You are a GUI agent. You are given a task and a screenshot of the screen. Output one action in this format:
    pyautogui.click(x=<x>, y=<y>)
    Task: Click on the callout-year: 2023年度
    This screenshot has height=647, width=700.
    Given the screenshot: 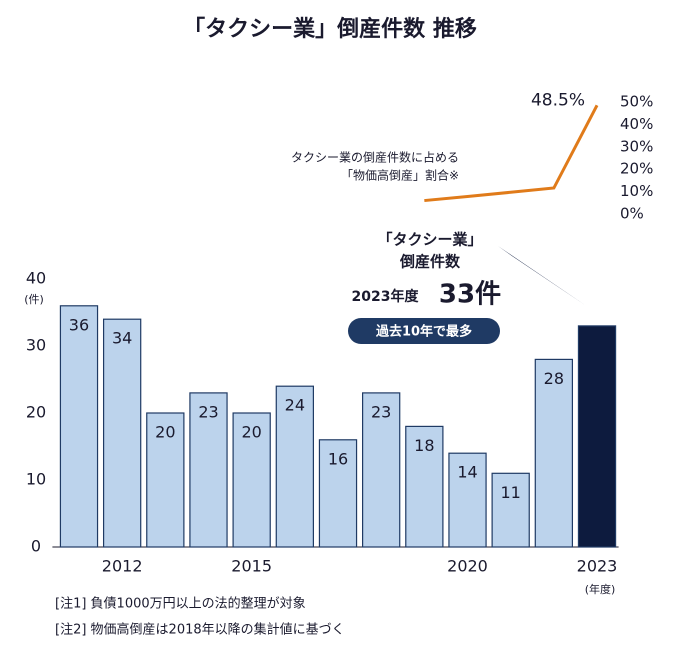 What is the action you would take?
    pyautogui.click(x=386, y=296)
    